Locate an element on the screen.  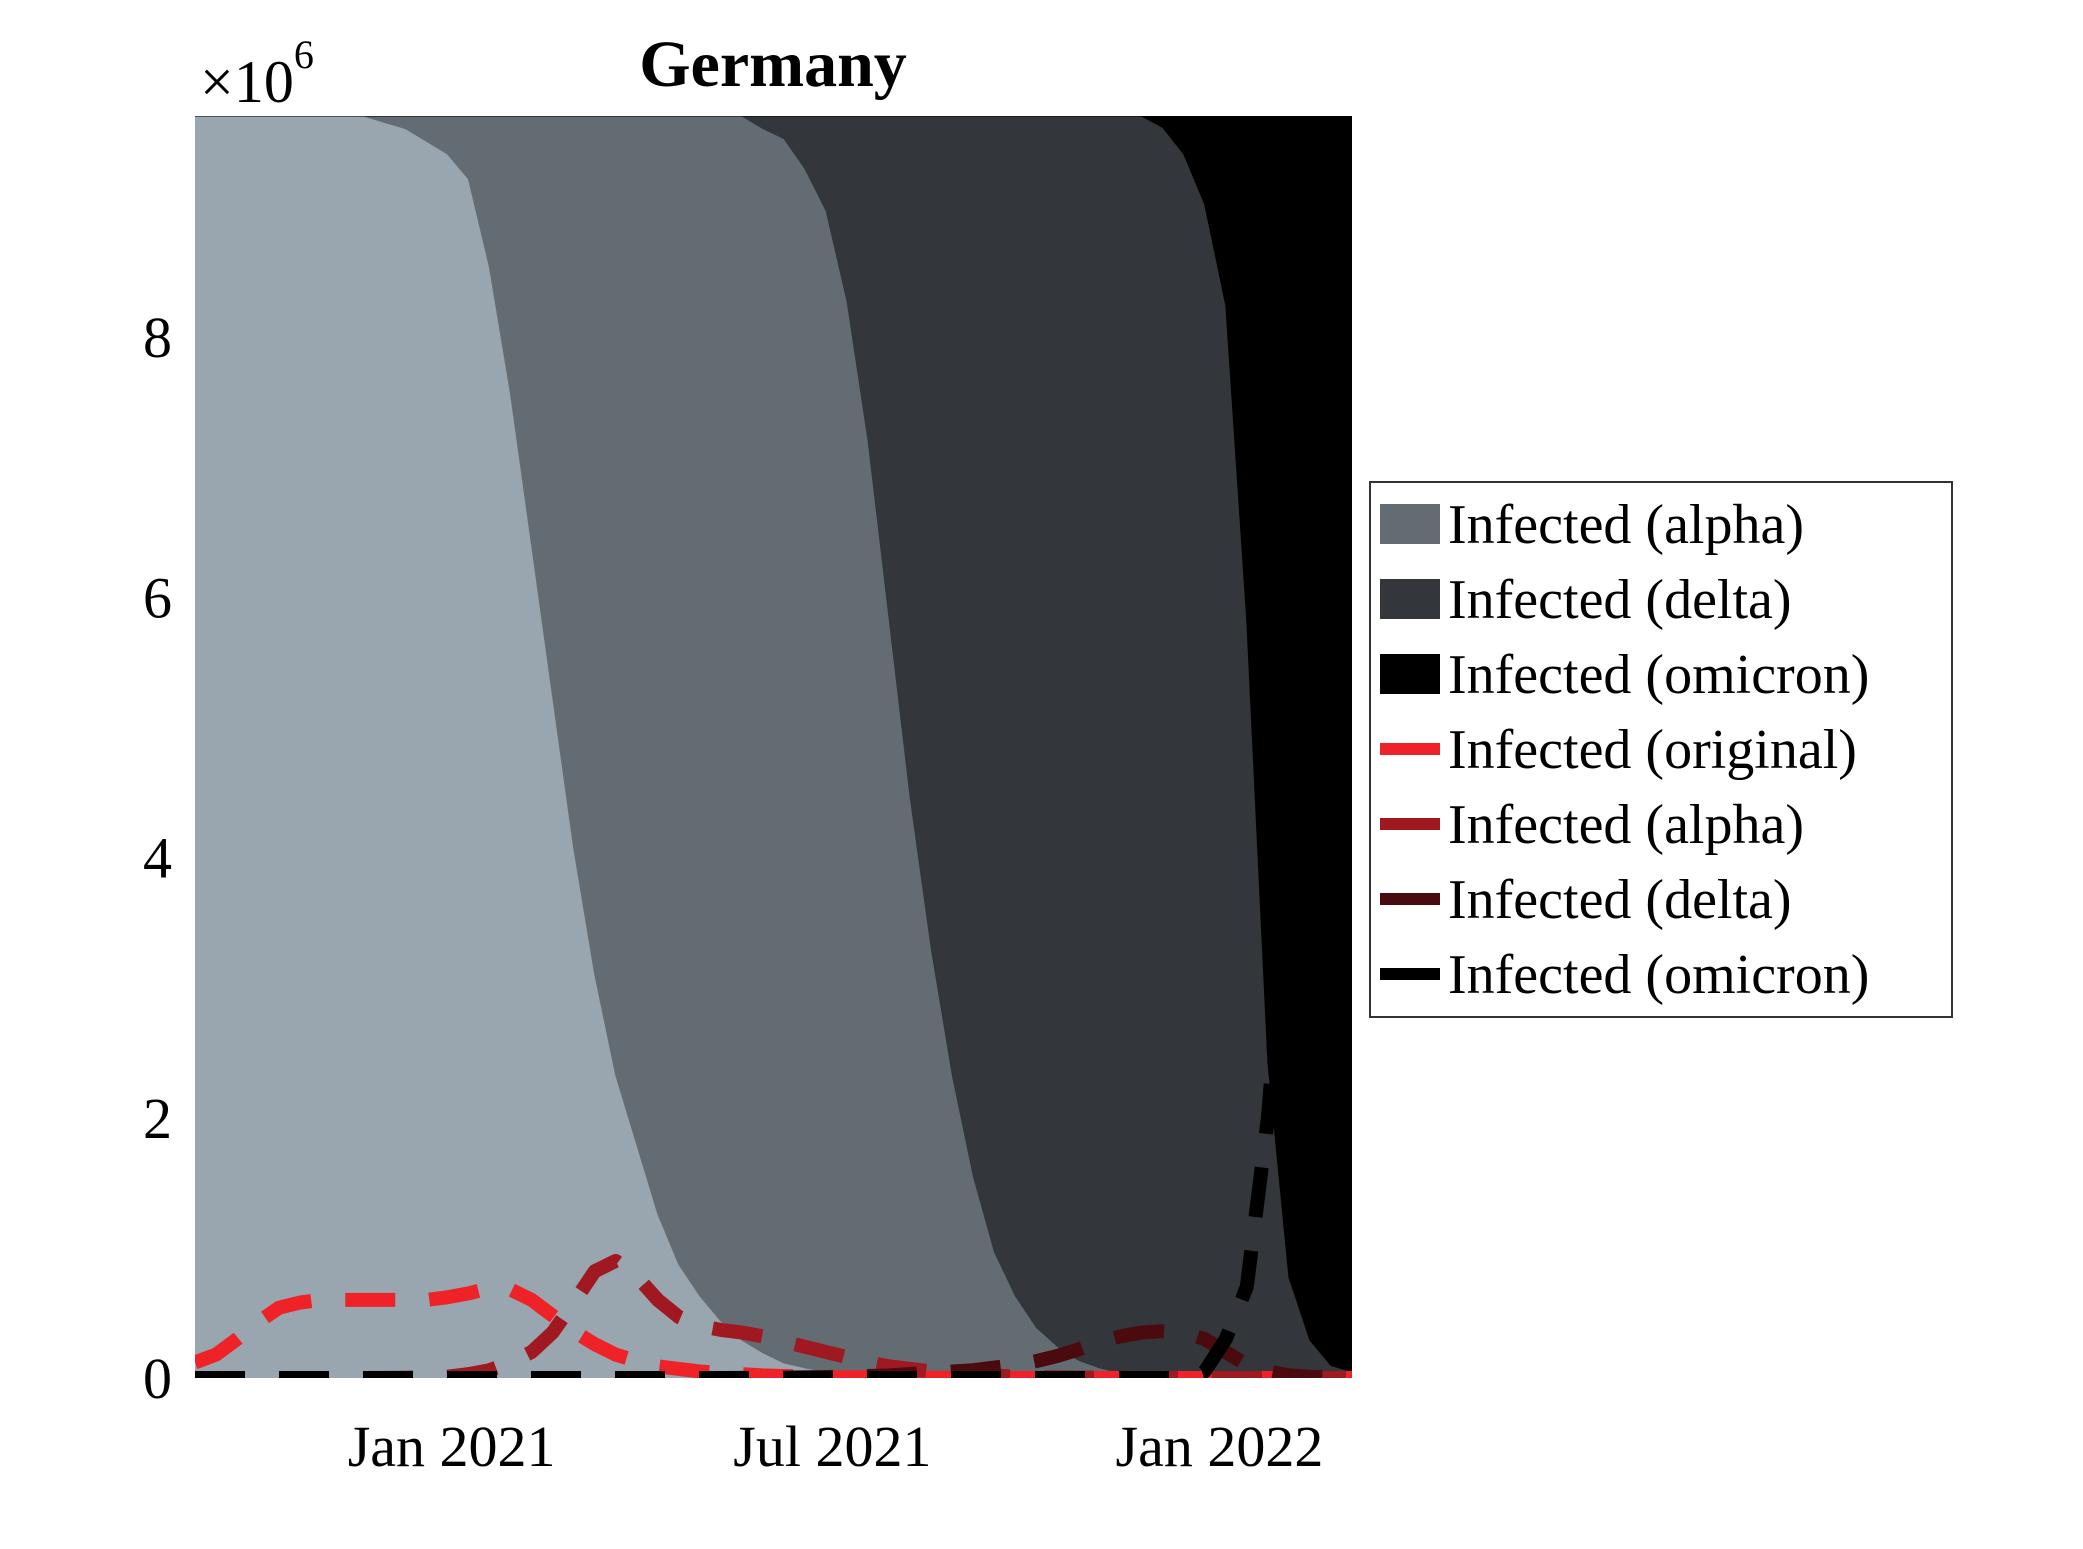
legend-entry: Infected (original) is located at coordinates (1618, 750).